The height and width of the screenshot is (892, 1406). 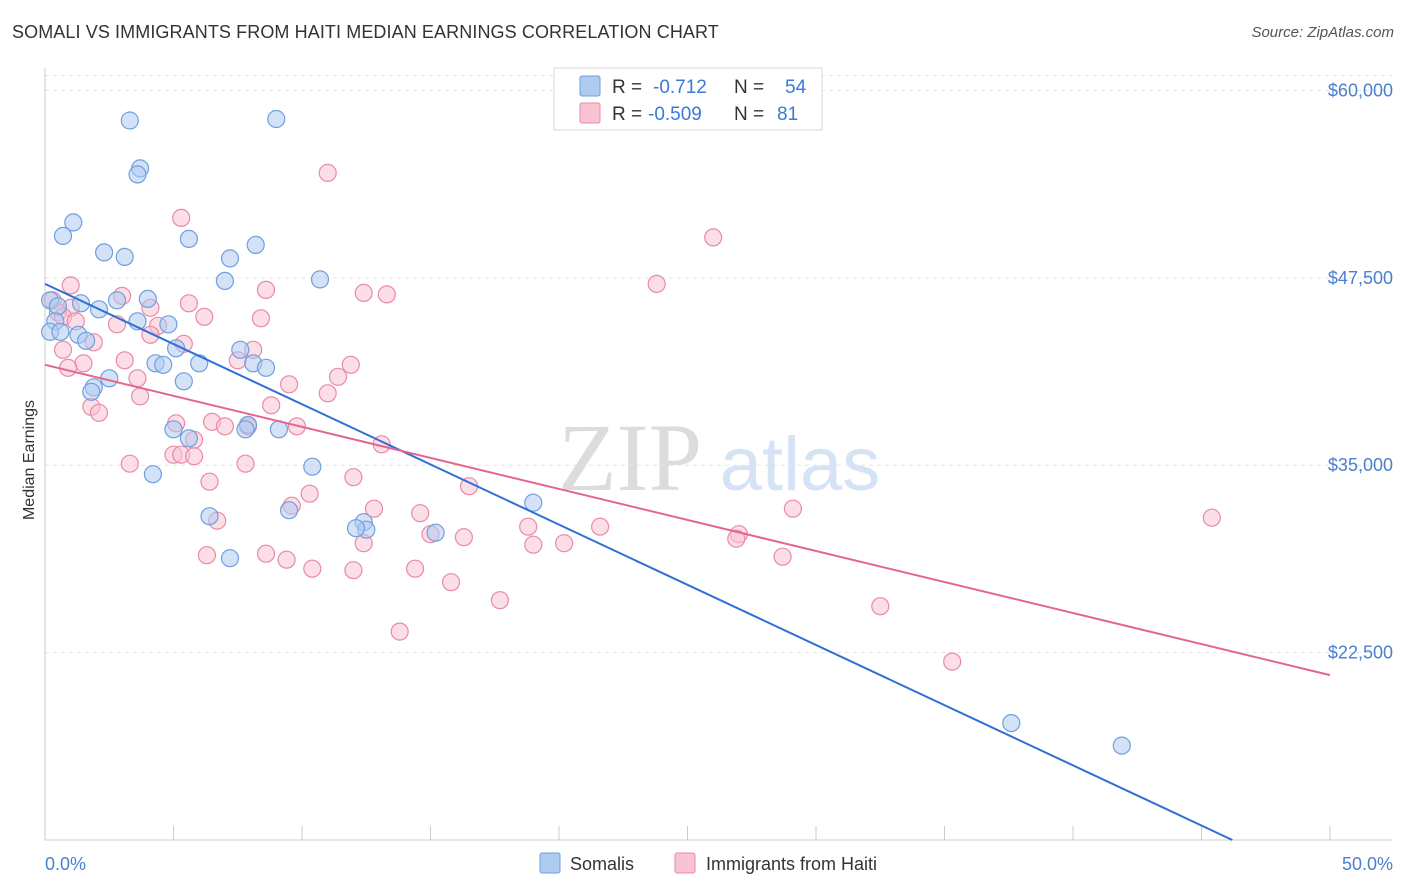 What do you see at coordinates (1360, 278) in the screenshot?
I see `y-tick-label: $47,500` at bounding box center [1360, 278].